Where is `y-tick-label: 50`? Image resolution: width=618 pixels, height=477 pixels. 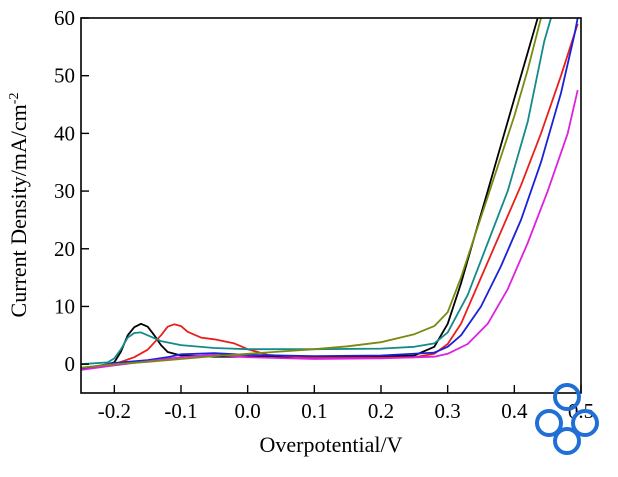
y-tick-label: 50 is located at coordinates (64, 76).